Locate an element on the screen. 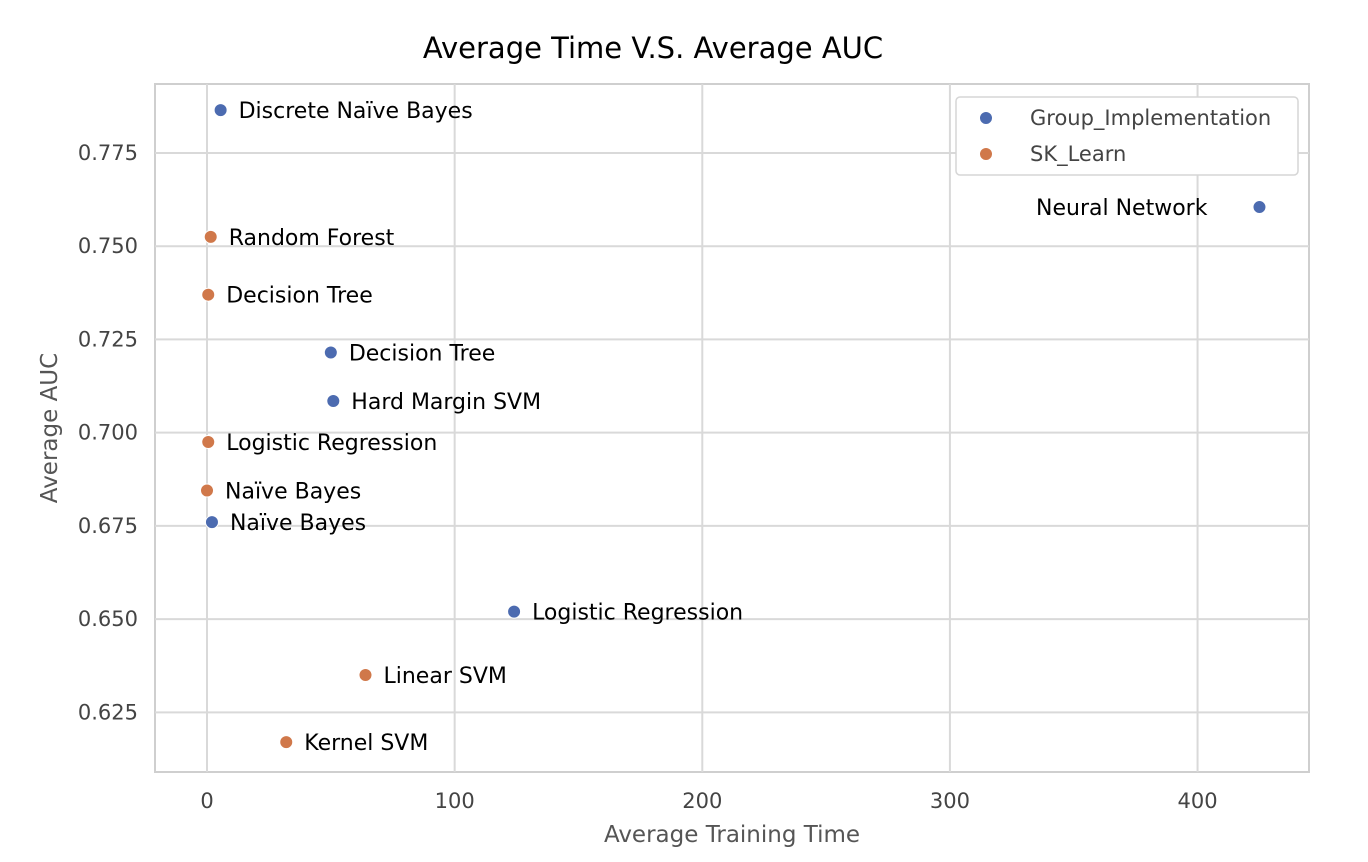 This screenshot has height=862, width=1368. x-tick-label: 100 is located at coordinates (455, 801).